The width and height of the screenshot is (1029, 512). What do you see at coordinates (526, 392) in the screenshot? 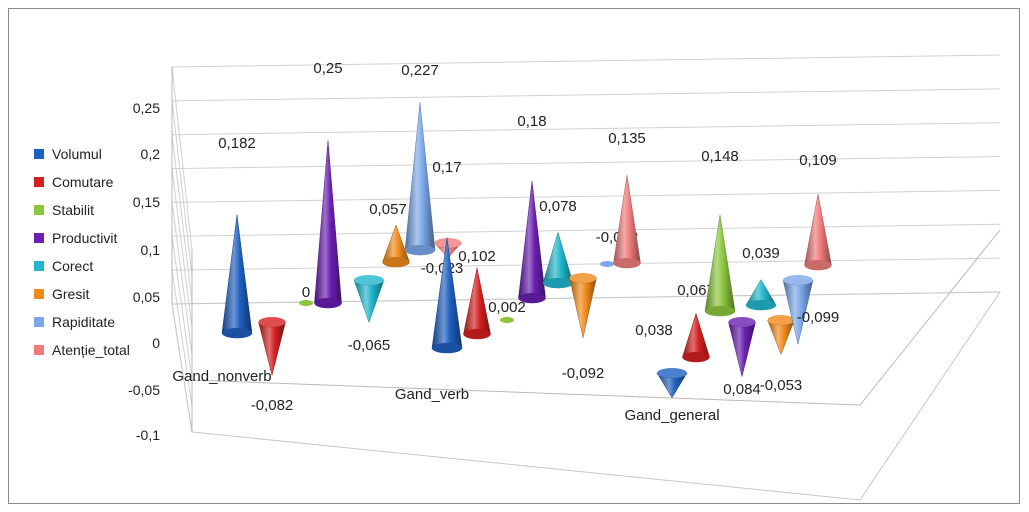
I see `zero-line-front` at bounding box center [526, 392].